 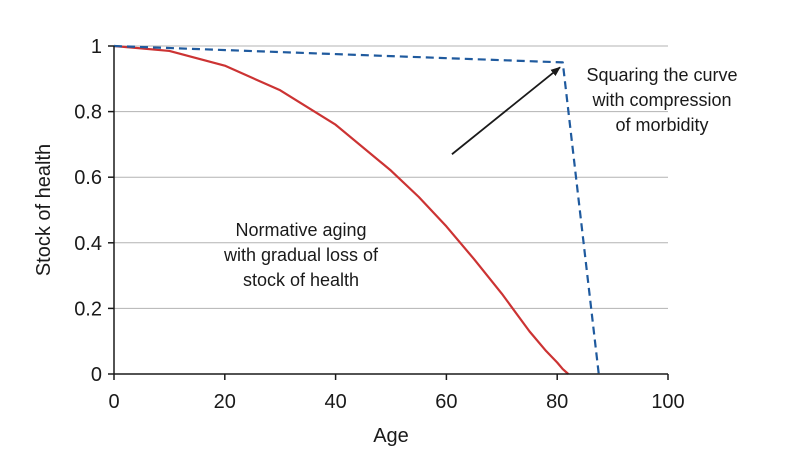 What do you see at coordinates (335, 402) in the screenshot?
I see `x-tick-label: 40` at bounding box center [335, 402].